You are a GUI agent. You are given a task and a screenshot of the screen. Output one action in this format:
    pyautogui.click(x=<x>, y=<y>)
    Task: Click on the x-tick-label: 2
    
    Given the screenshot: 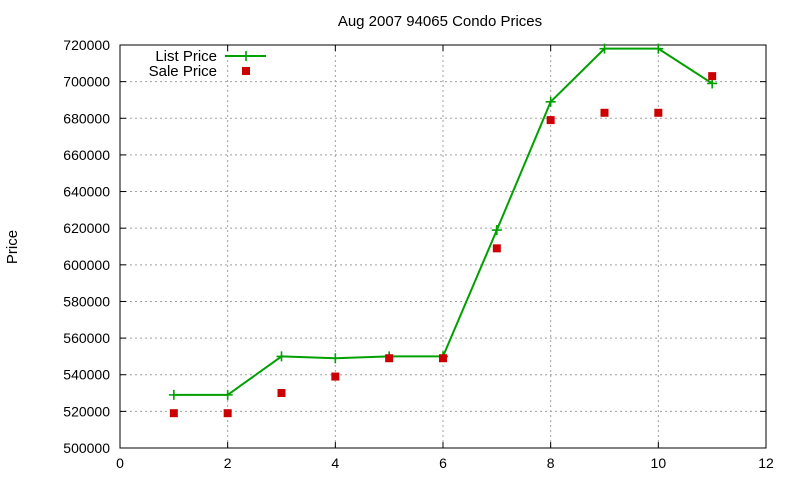 What is the action you would take?
    pyautogui.click(x=228, y=463)
    